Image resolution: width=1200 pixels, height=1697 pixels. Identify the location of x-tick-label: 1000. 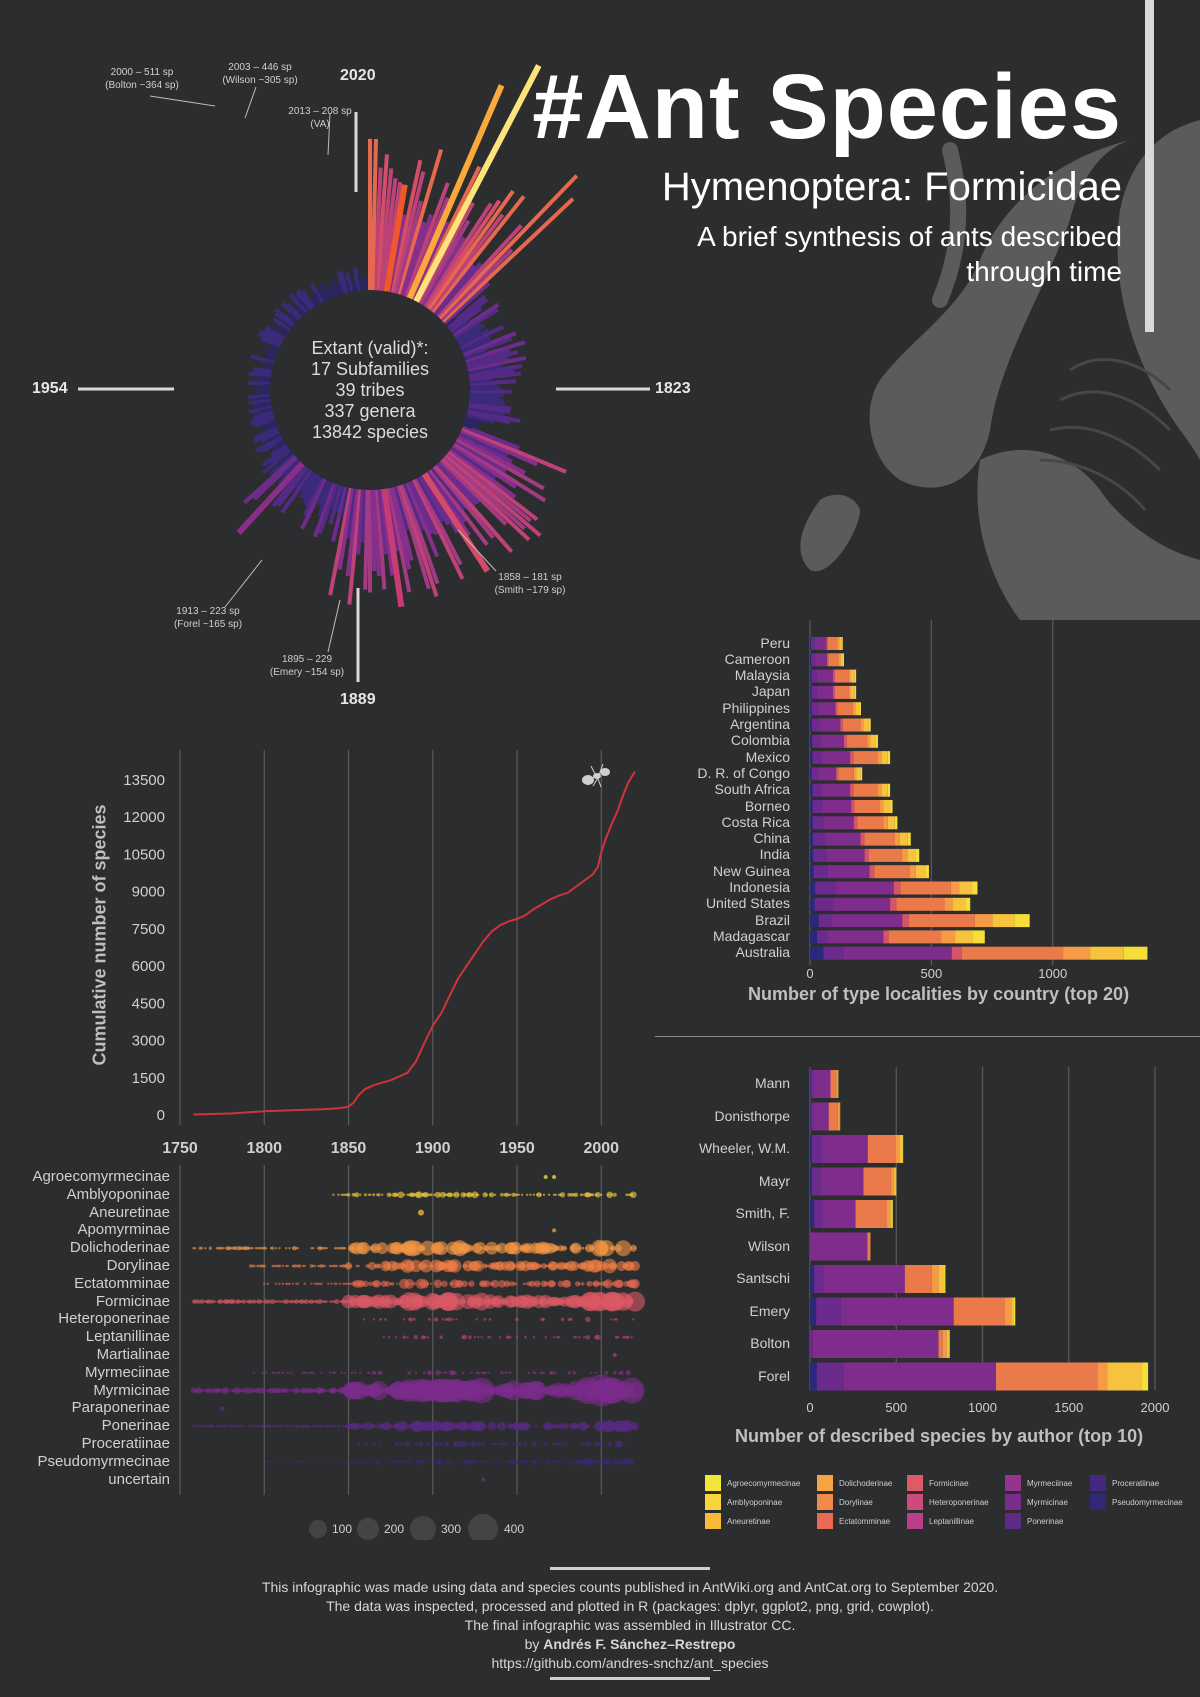
(1052, 973).